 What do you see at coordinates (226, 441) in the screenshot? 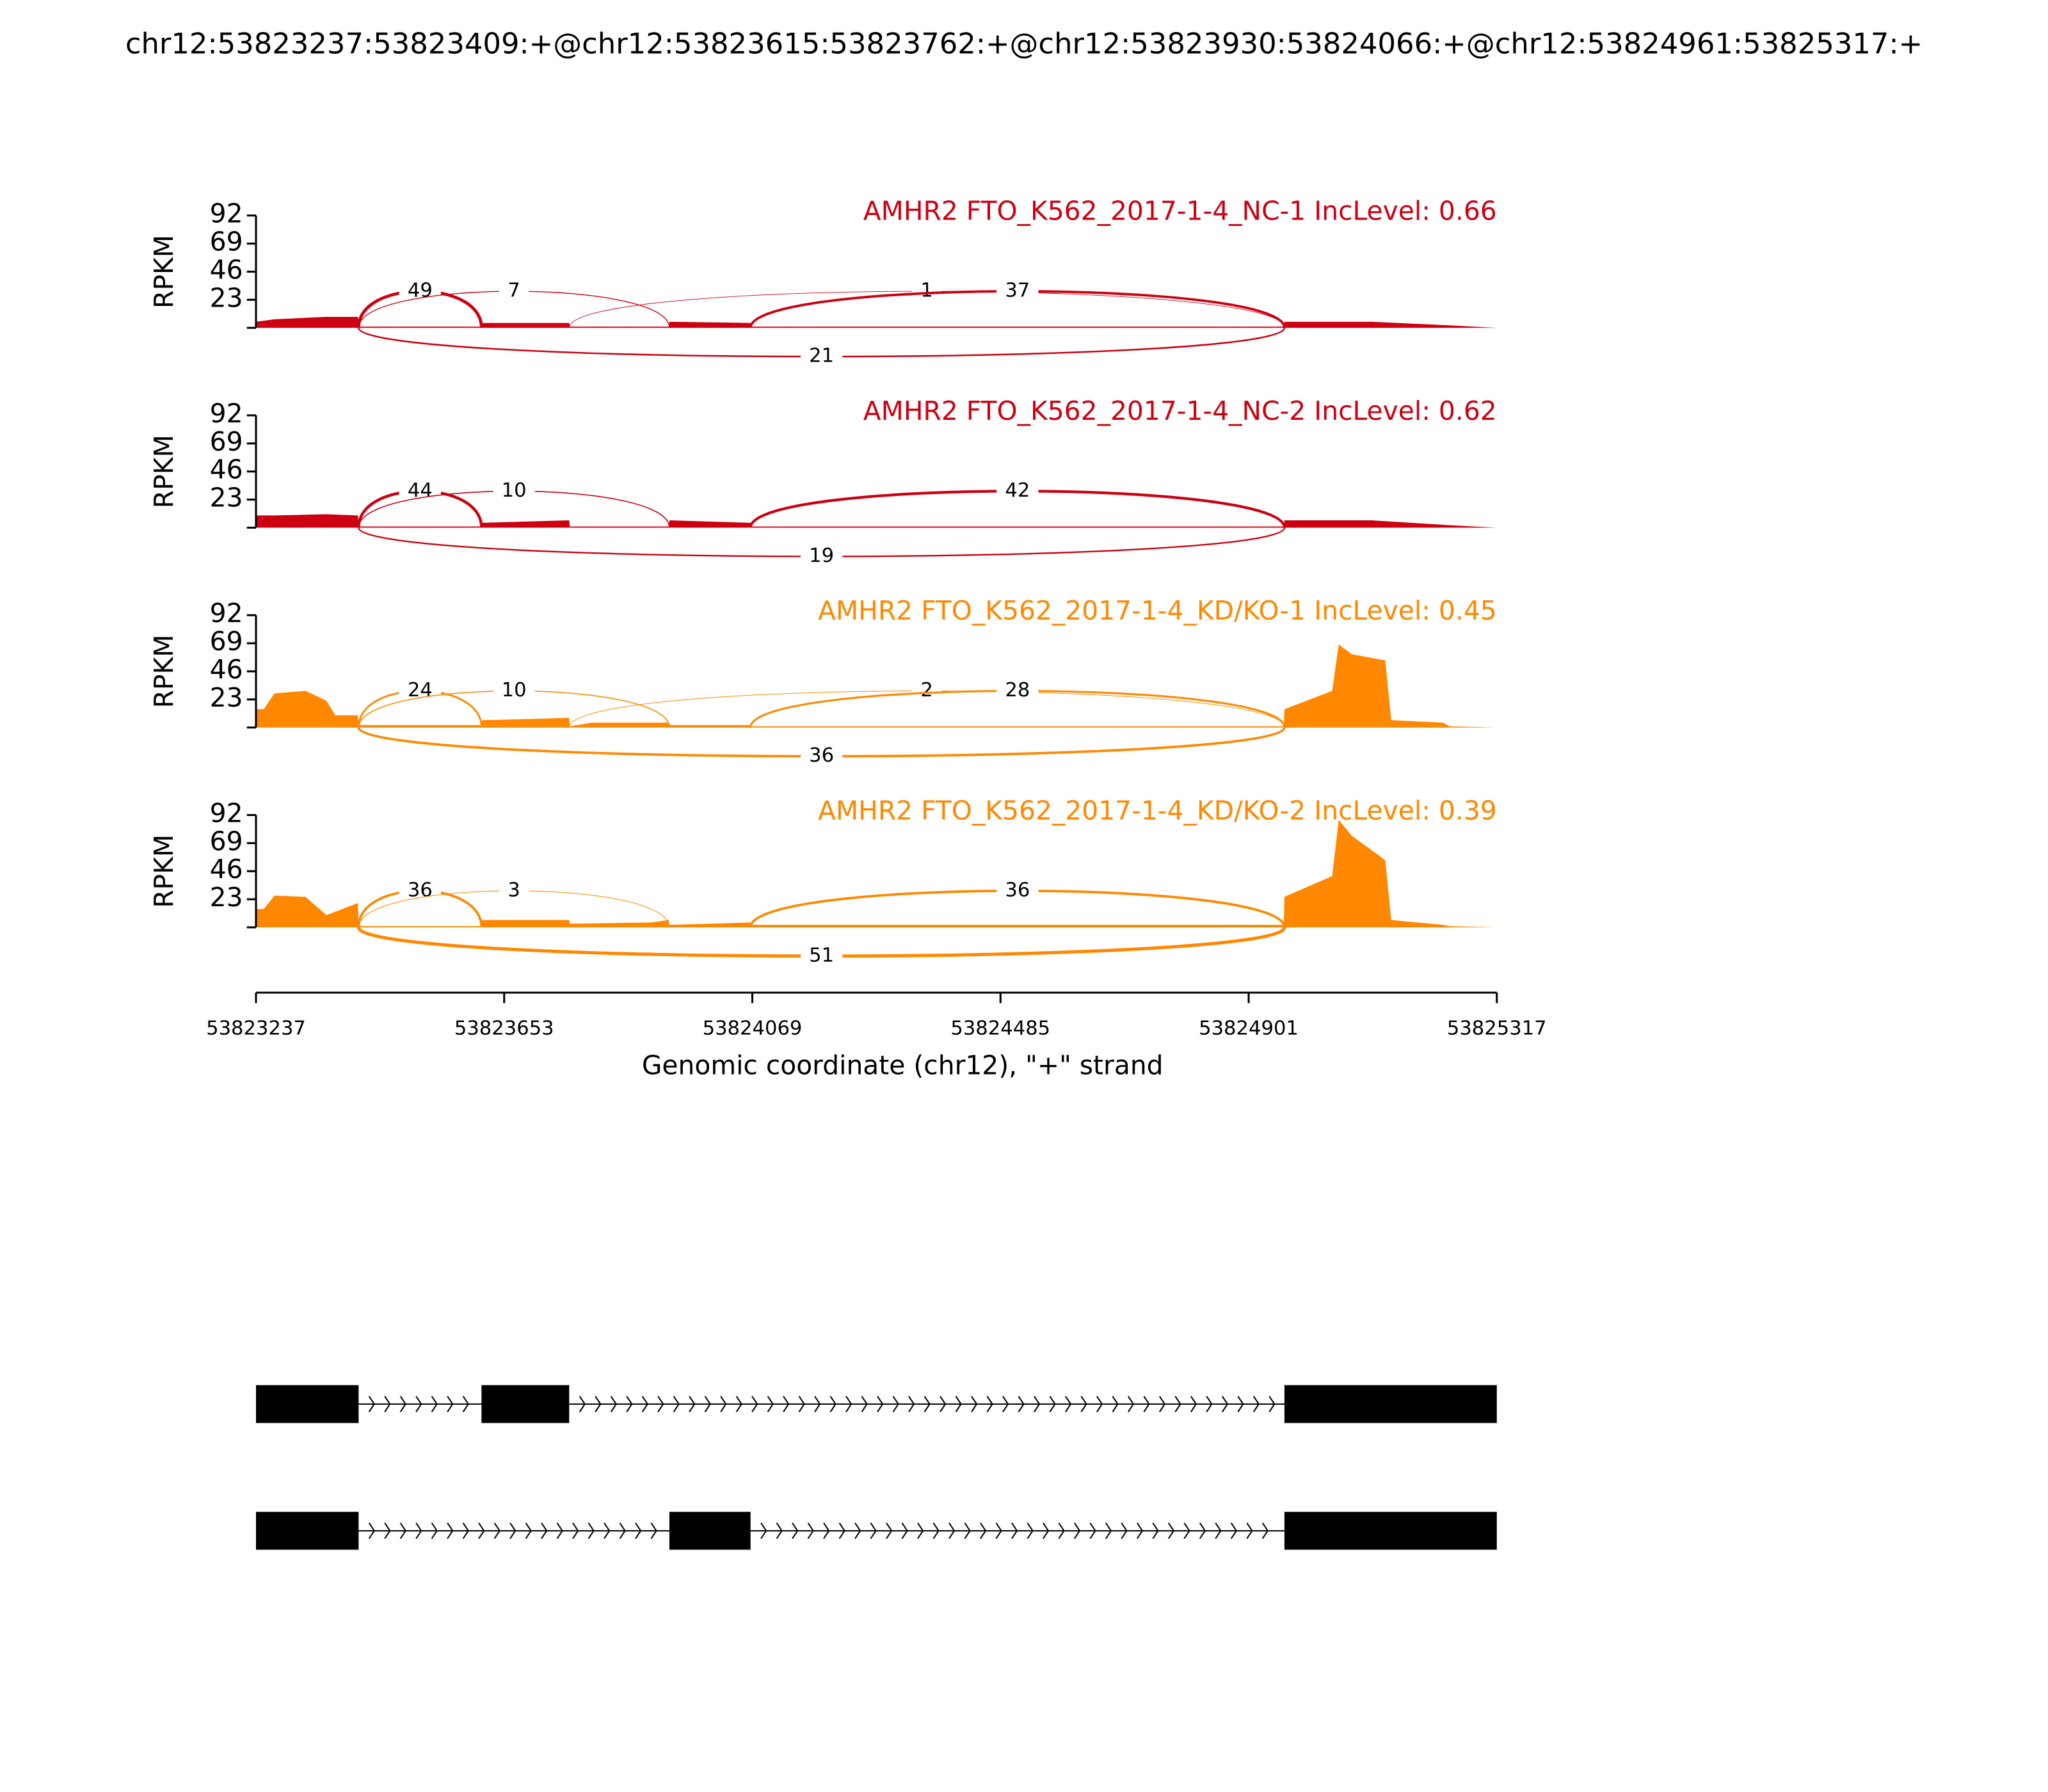
I see `y-tick-label: 69` at bounding box center [226, 441].